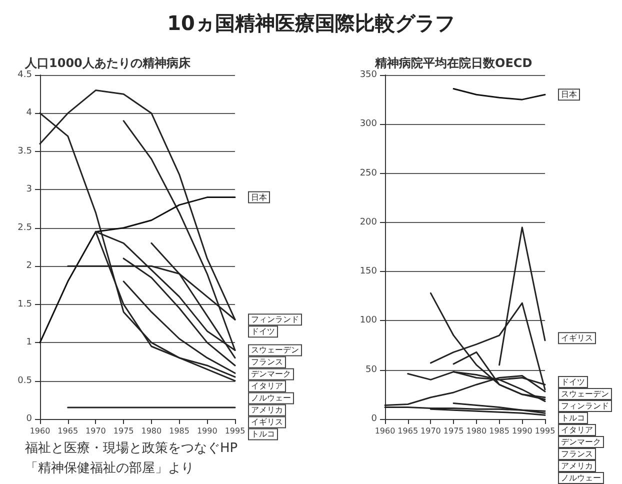  I want to click on chart-subtitle: 人口1000人あたりの精神病床, so click(108, 63).